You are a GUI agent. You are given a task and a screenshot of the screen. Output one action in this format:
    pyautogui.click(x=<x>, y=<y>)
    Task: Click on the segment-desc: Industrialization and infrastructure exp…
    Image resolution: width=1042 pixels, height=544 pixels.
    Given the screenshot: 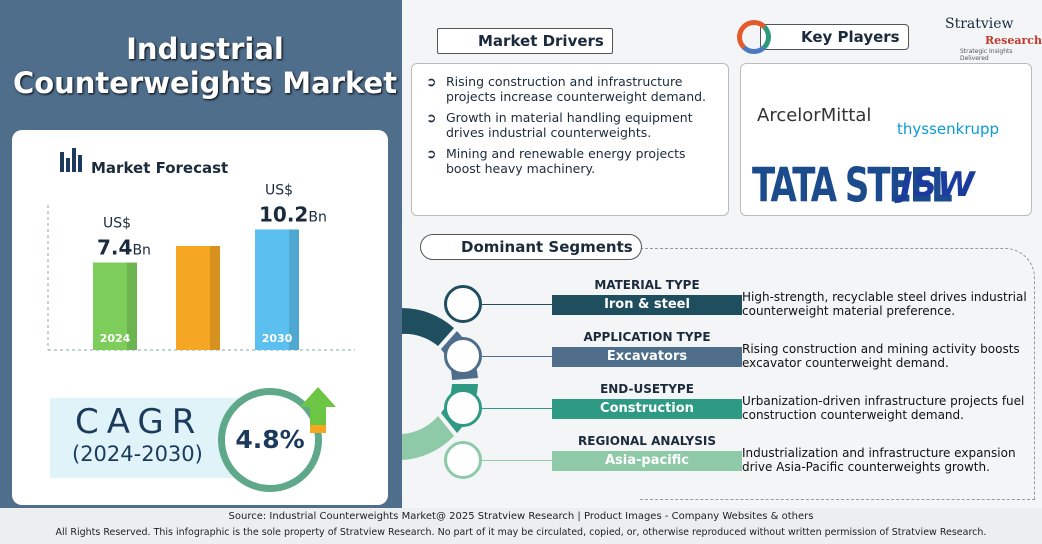 What is the action you would take?
    pyautogui.click(x=879, y=460)
    